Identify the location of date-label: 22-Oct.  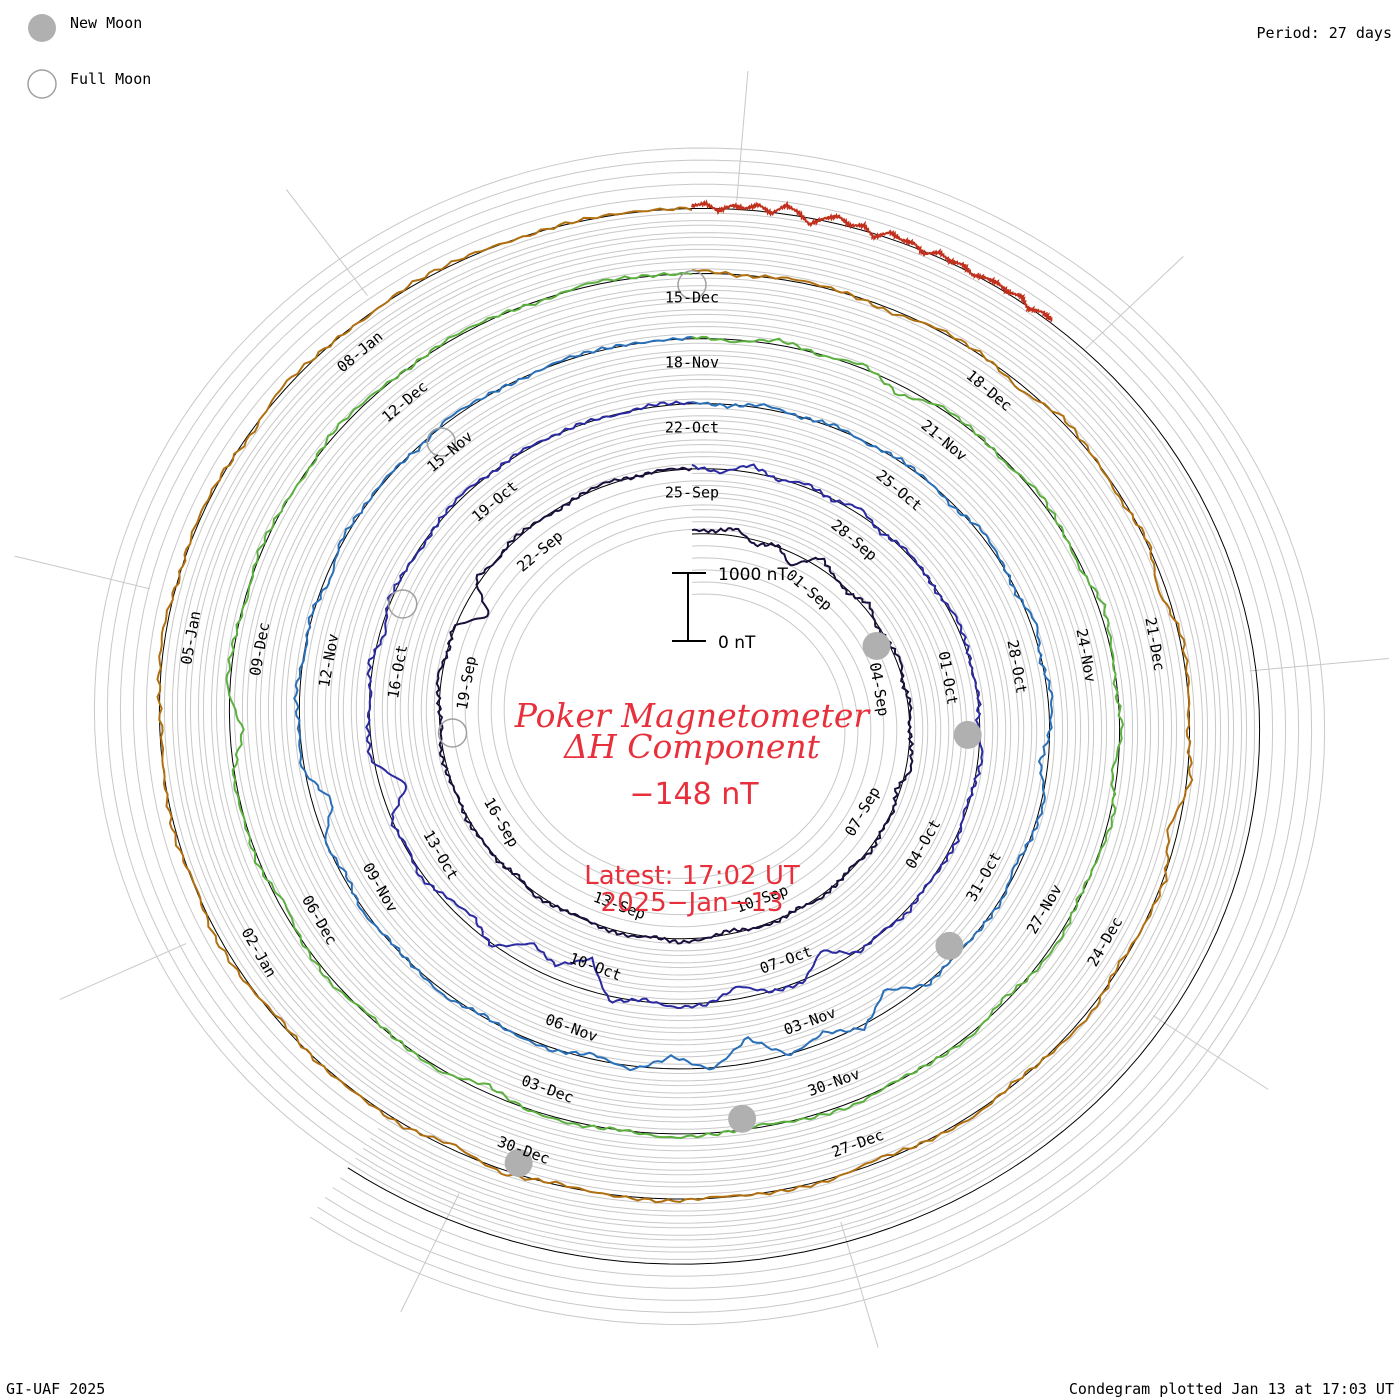
(692, 428).